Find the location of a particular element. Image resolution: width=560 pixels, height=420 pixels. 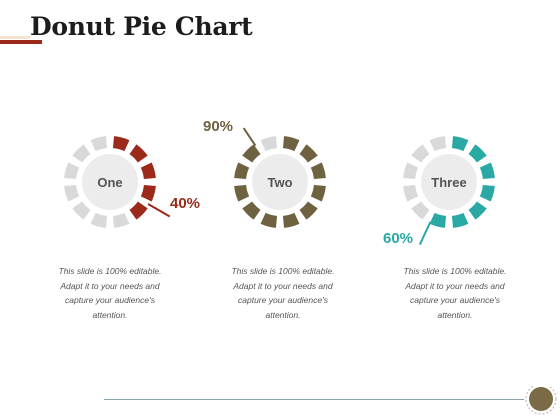

title-accent-light is located at coordinates (15, 37).